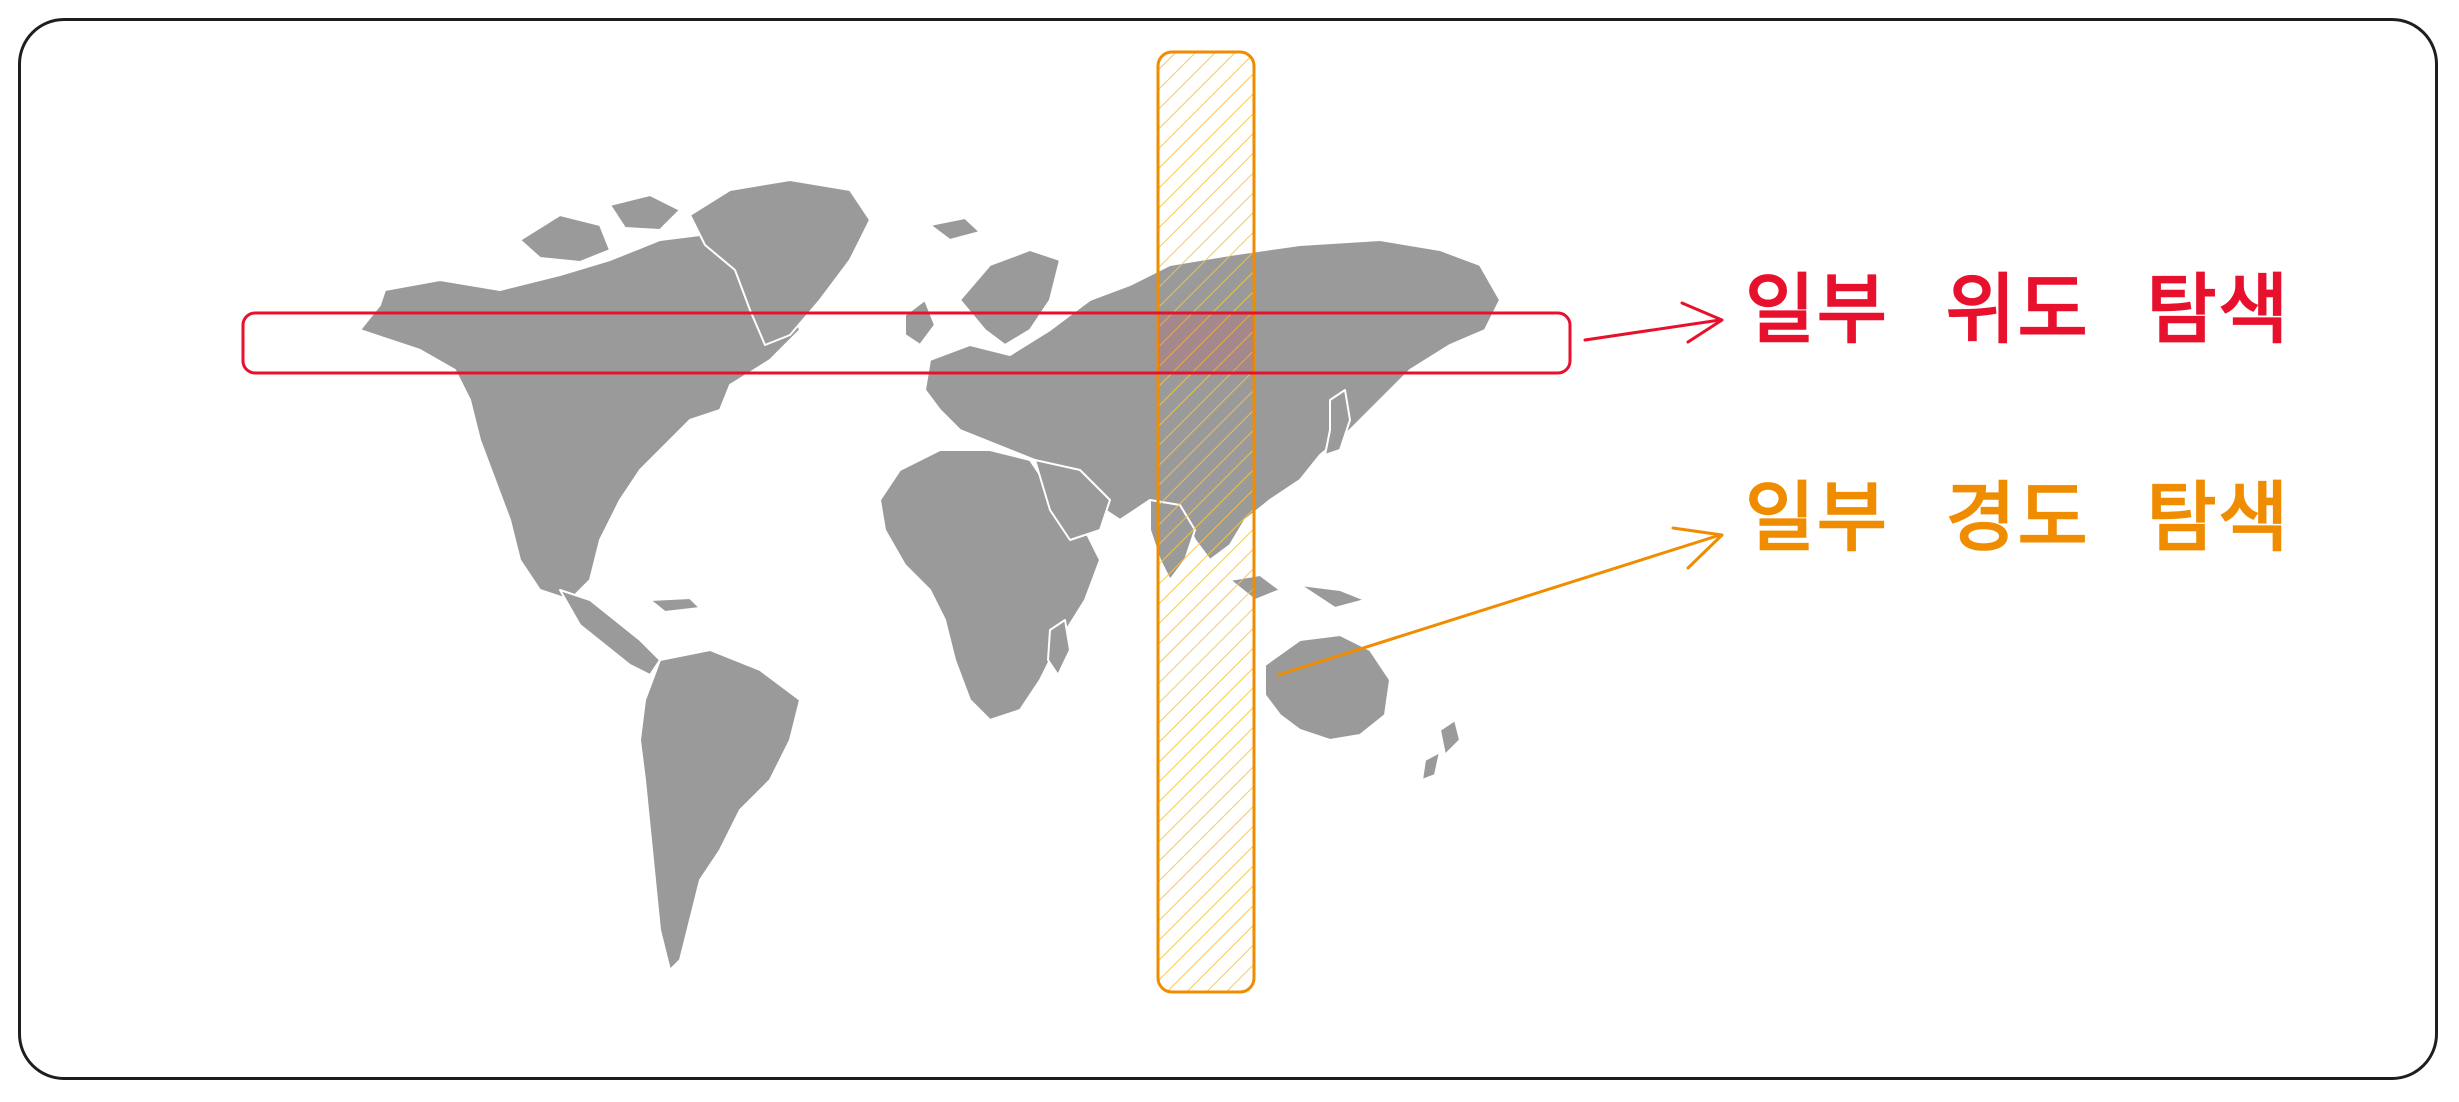  What do you see at coordinates (2018, 517) in the screenshot?
I see `longitude-search-label: 일부 경도 탐색` at bounding box center [2018, 517].